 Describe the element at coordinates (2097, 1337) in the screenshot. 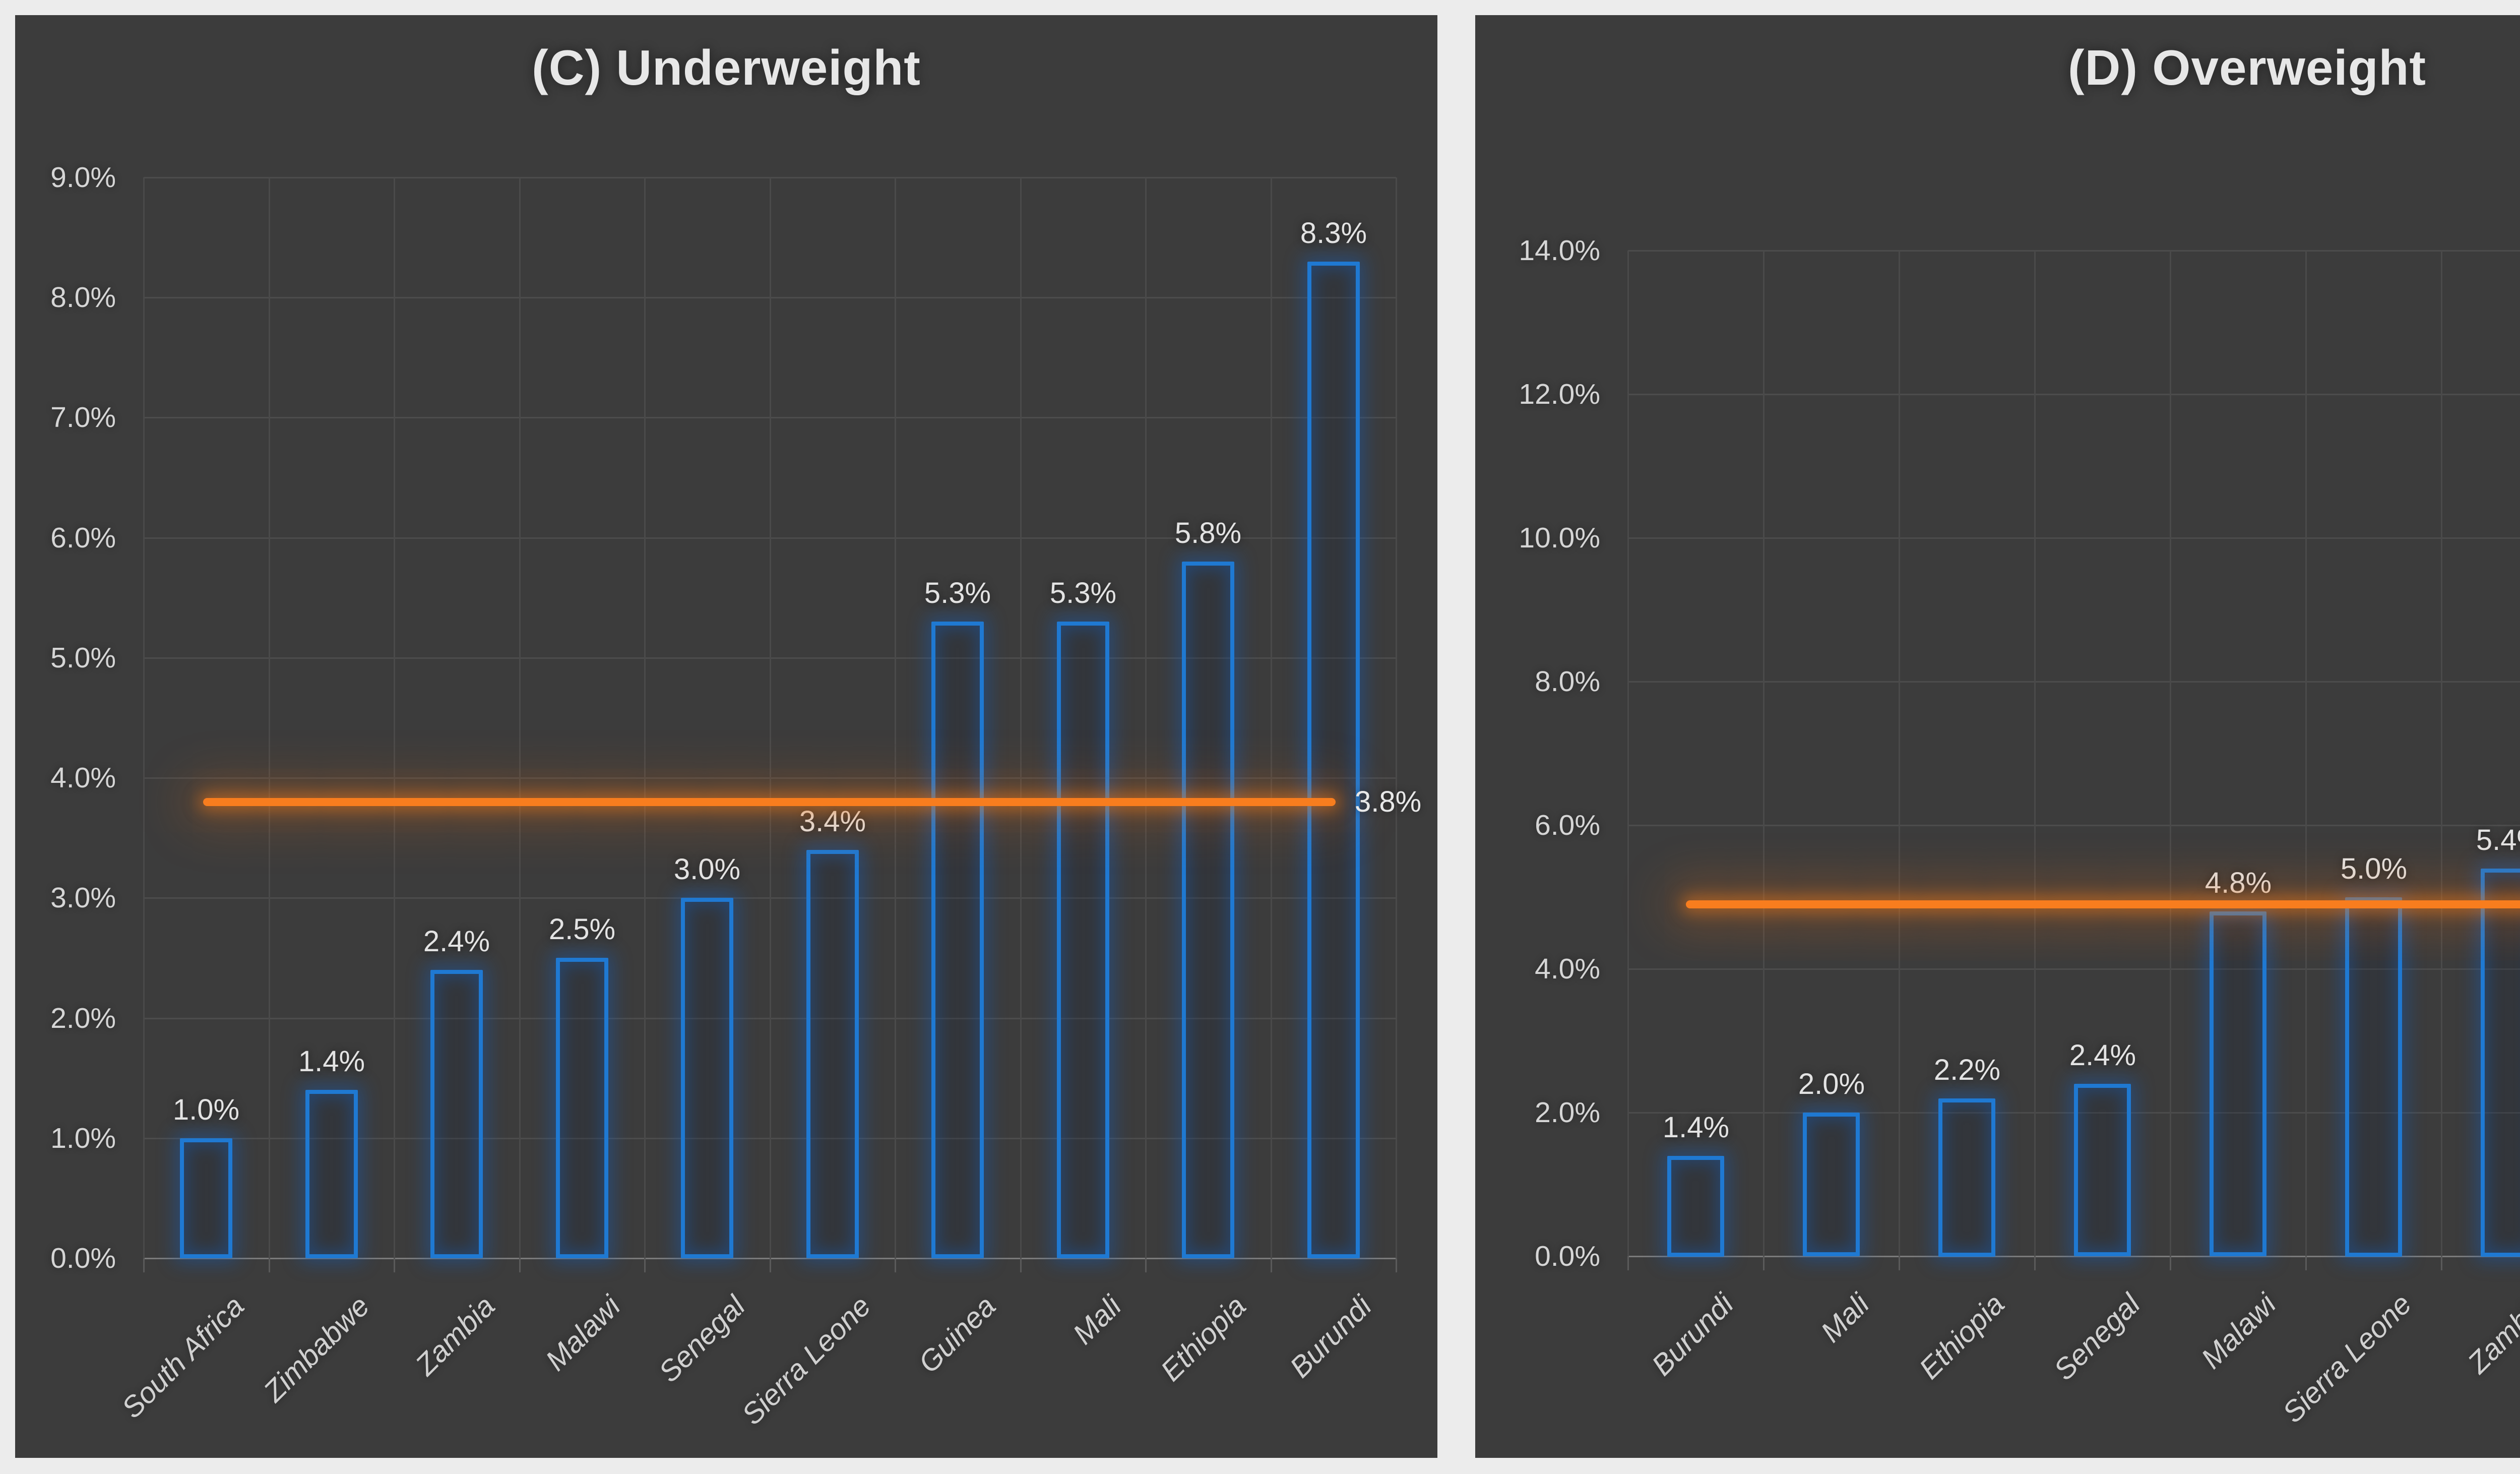

I see `x-axis-category-label: Senegal` at that location.